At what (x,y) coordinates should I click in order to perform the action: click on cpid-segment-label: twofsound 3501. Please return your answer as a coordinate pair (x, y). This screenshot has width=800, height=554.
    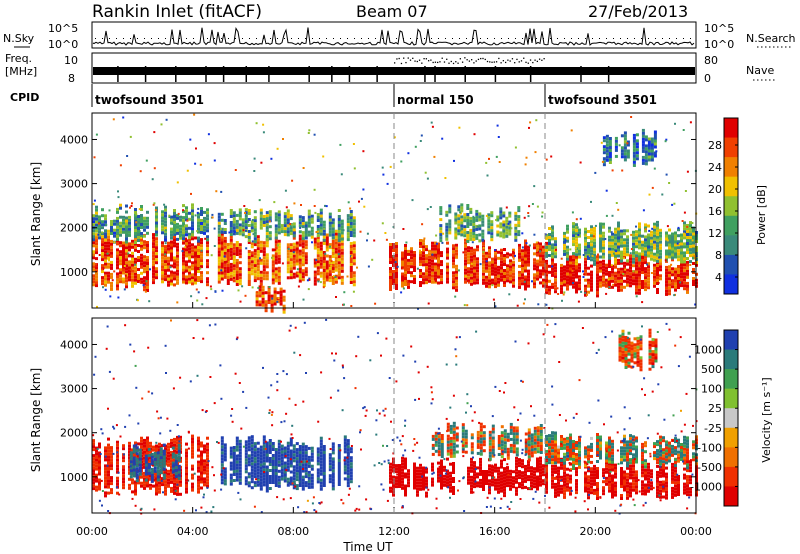
    Looking at the image, I should click on (602, 100).